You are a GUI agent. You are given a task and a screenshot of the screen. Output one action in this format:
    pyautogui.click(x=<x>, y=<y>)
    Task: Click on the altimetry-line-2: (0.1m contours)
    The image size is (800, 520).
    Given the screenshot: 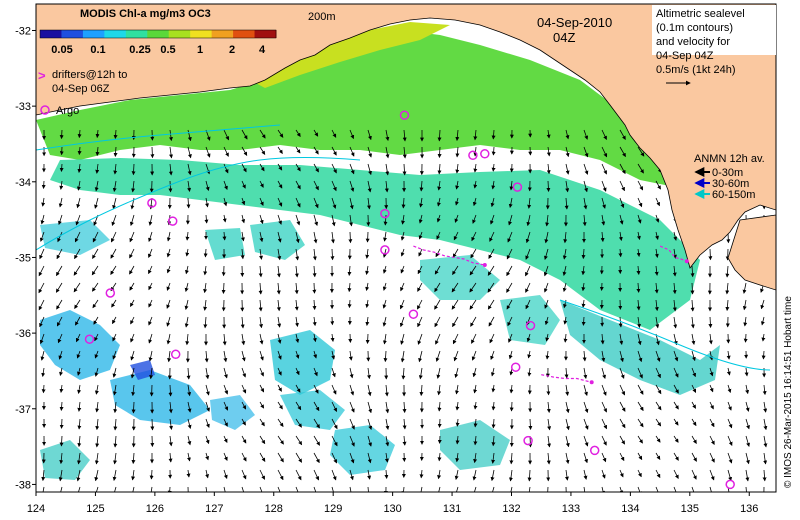 What is the action you would take?
    pyautogui.click(x=694, y=28)
    